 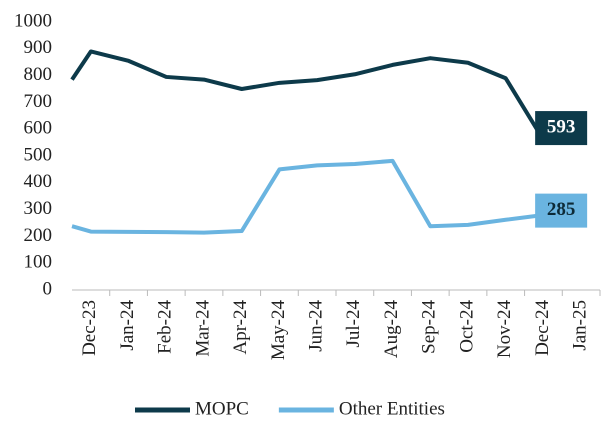 I want to click on x-tick-label: Jan-25, so click(x=580, y=325).